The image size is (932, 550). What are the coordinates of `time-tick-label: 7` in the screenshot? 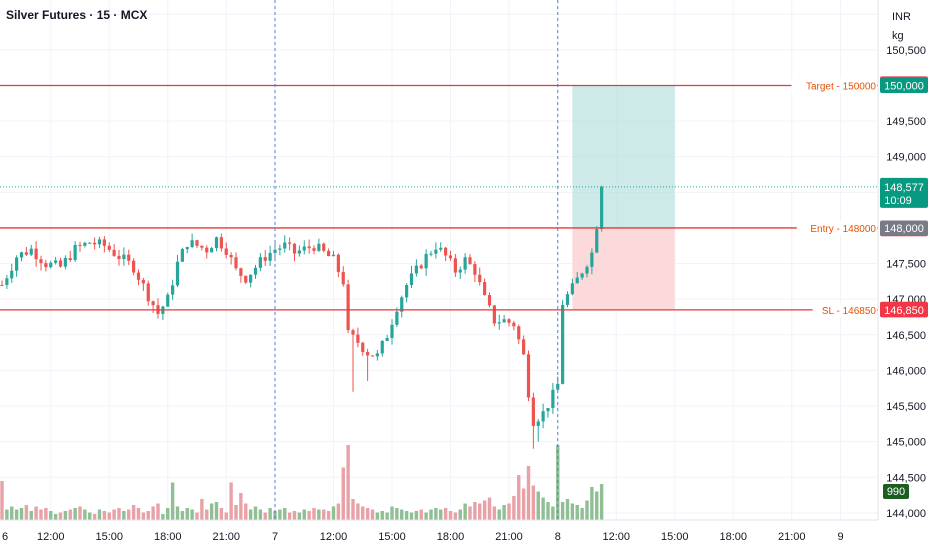 It's located at (275, 537).